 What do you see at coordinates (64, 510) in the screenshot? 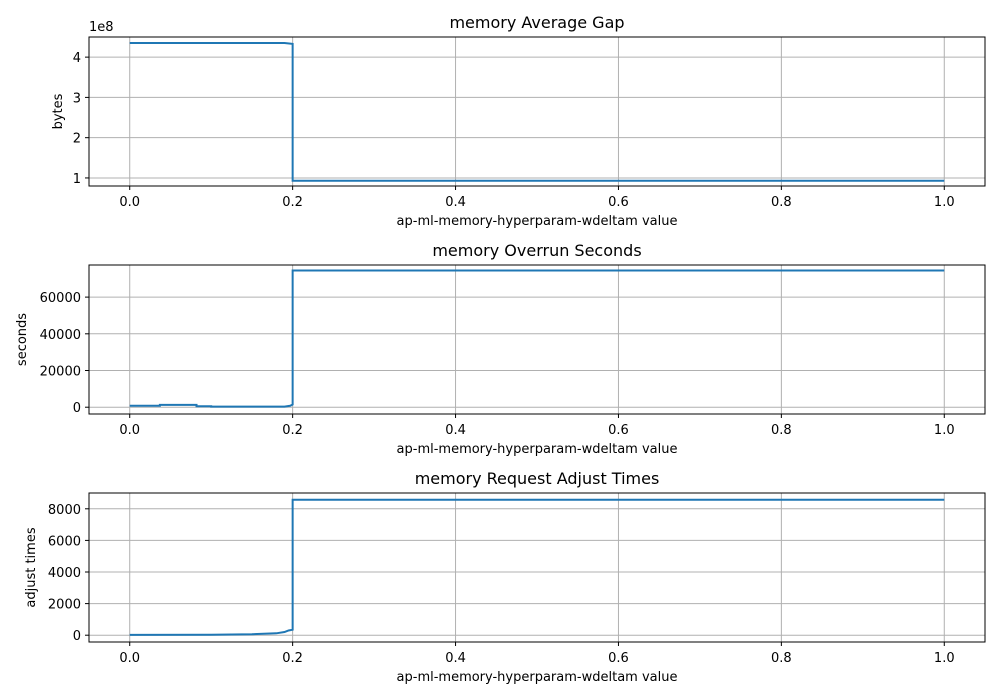
I see `y-tick-label: 8000` at bounding box center [64, 510].